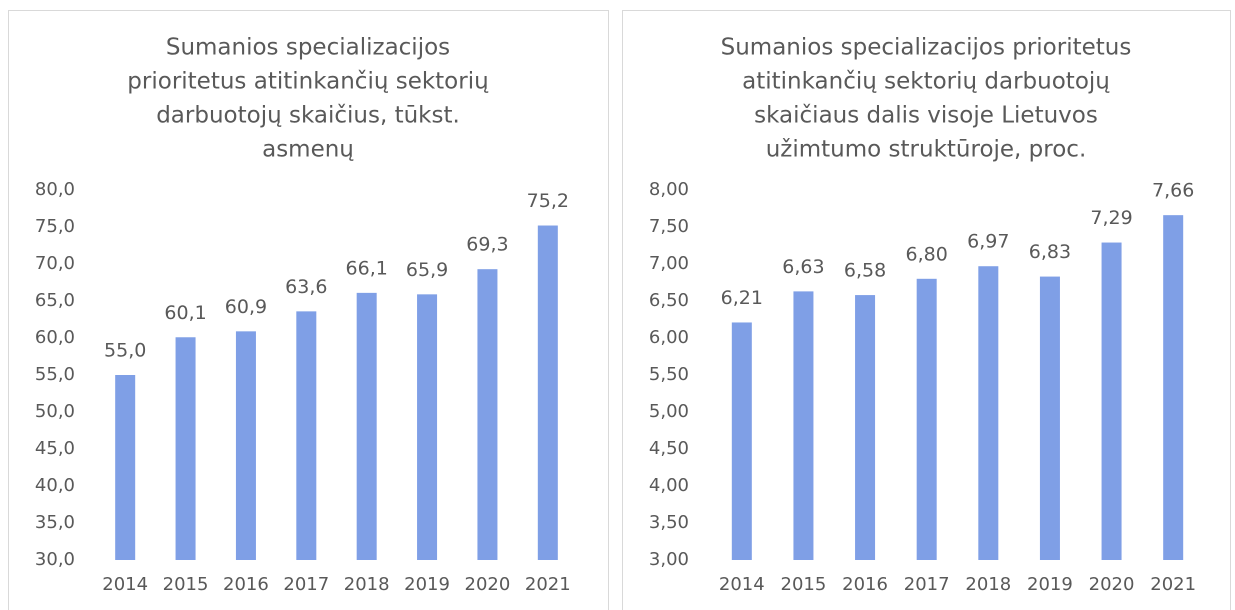  Describe the element at coordinates (55, 522) in the screenshot. I see `y-tick-label: 35,0` at that location.